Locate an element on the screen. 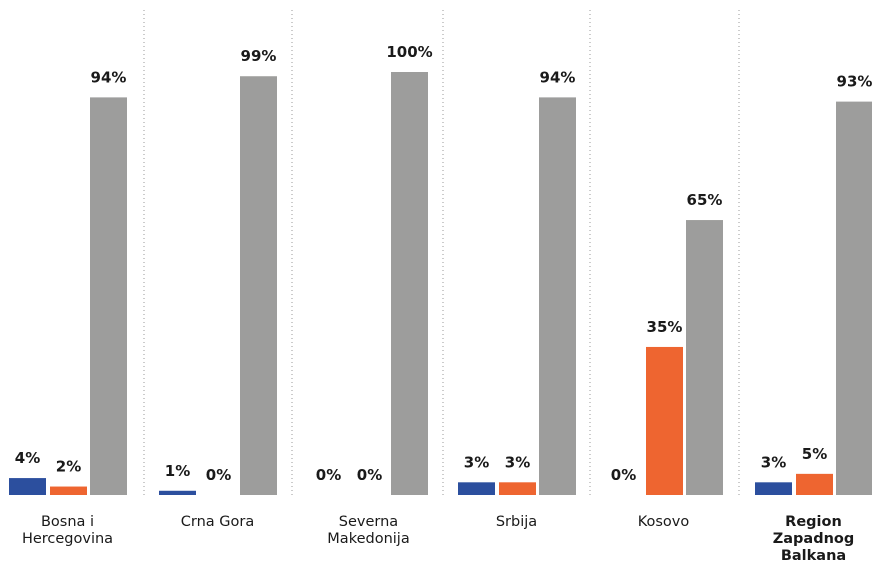 The image size is (872, 564). category-label: Crna Gora is located at coordinates (217, 522).